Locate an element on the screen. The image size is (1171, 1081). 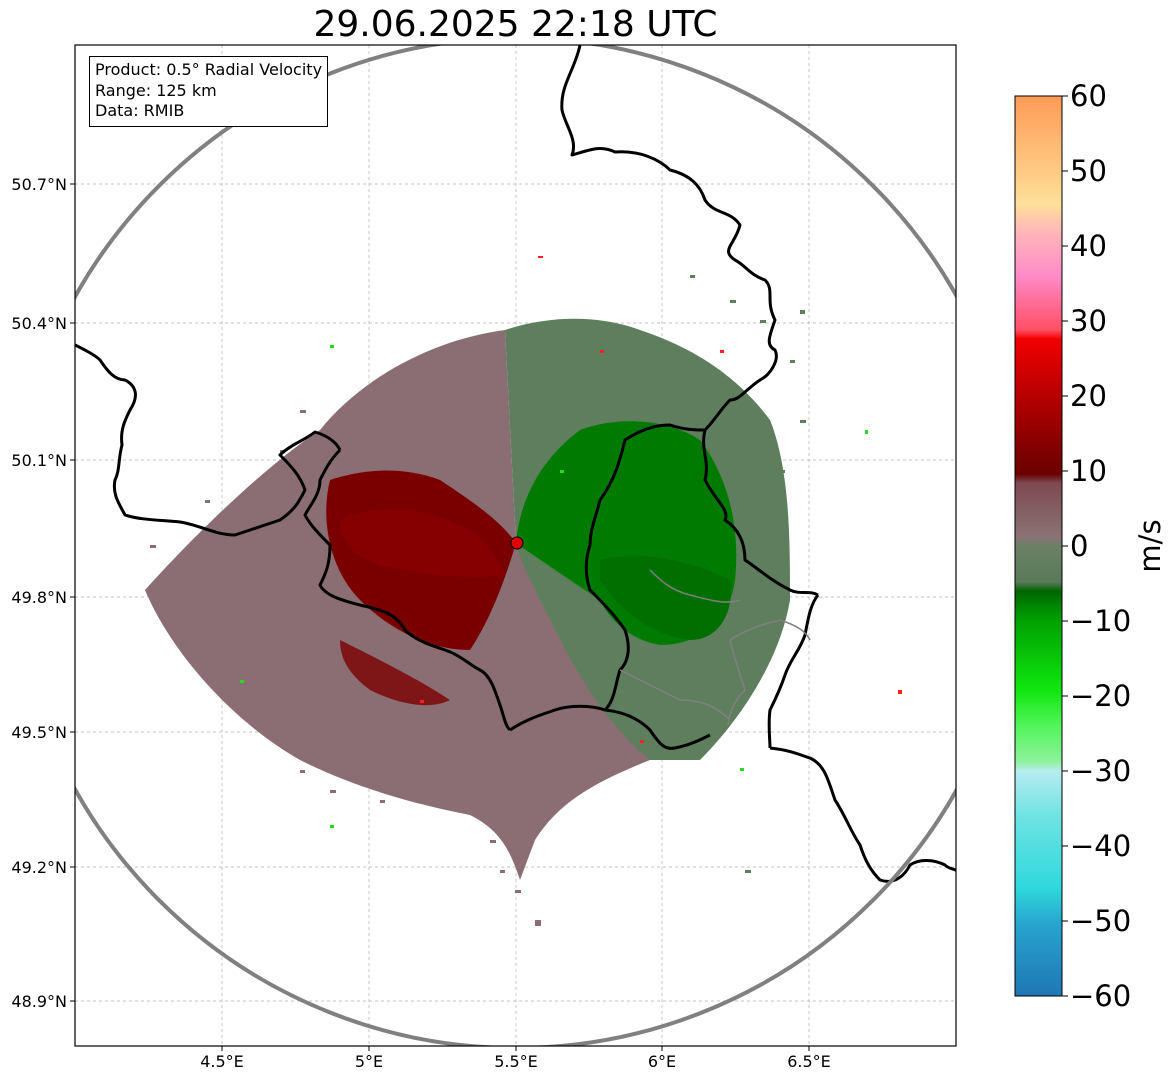
colorbar-tick: 10 is located at coordinates (1088, 471).